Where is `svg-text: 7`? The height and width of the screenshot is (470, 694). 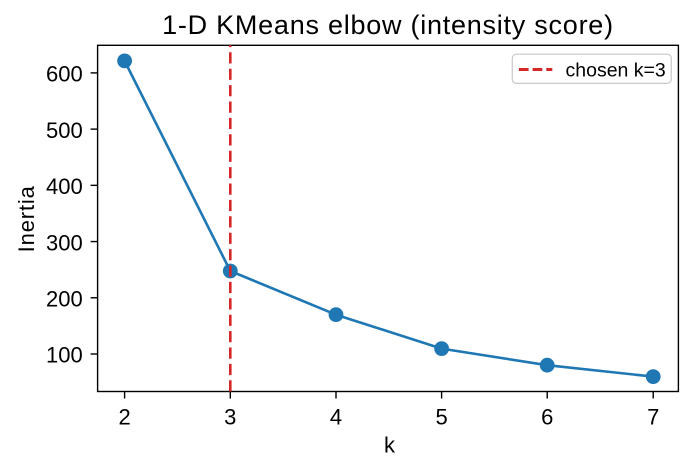 svg-text: 7 is located at coordinates (653, 417).